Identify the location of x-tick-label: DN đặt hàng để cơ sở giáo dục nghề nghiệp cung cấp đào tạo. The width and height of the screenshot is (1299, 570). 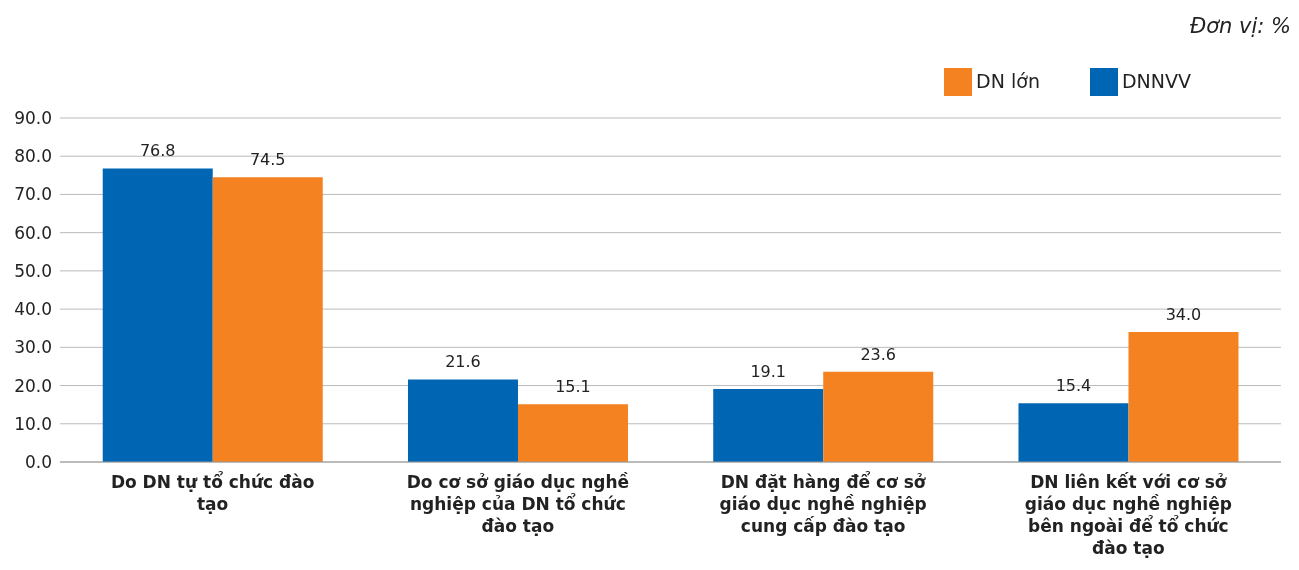
(823, 503).